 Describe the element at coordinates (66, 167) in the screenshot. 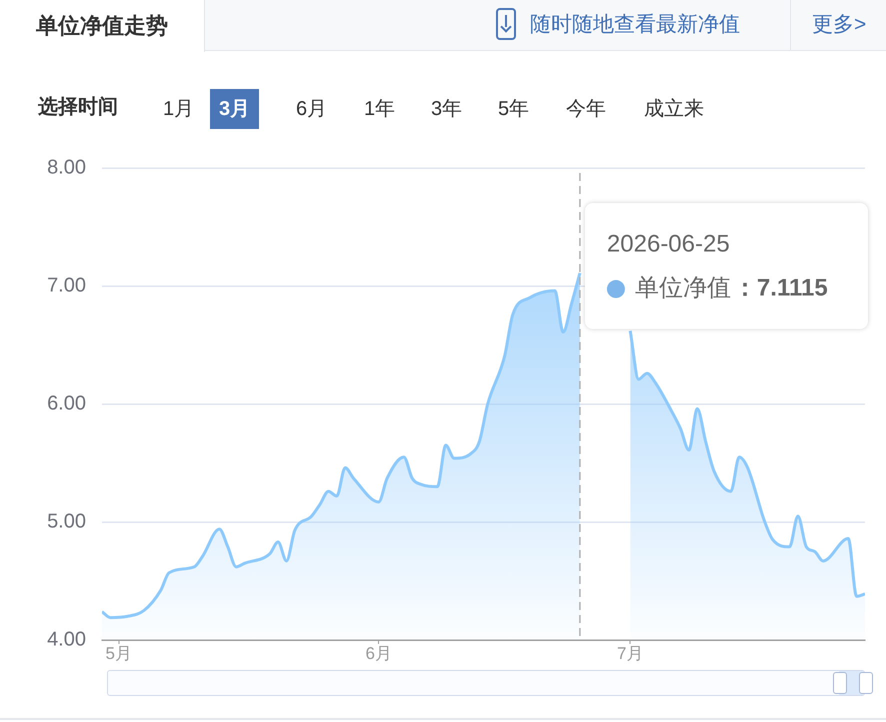

I see `y-tick-label: 8.00` at that location.